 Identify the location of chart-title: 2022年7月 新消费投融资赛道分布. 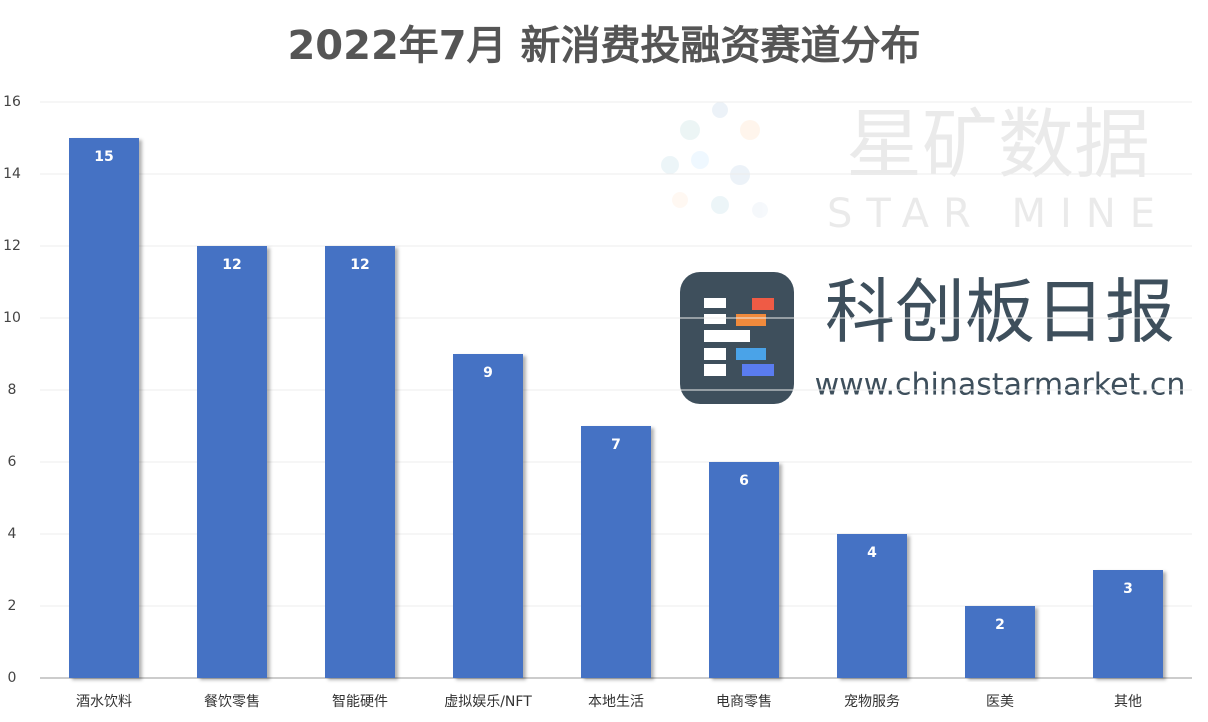
(603, 46).